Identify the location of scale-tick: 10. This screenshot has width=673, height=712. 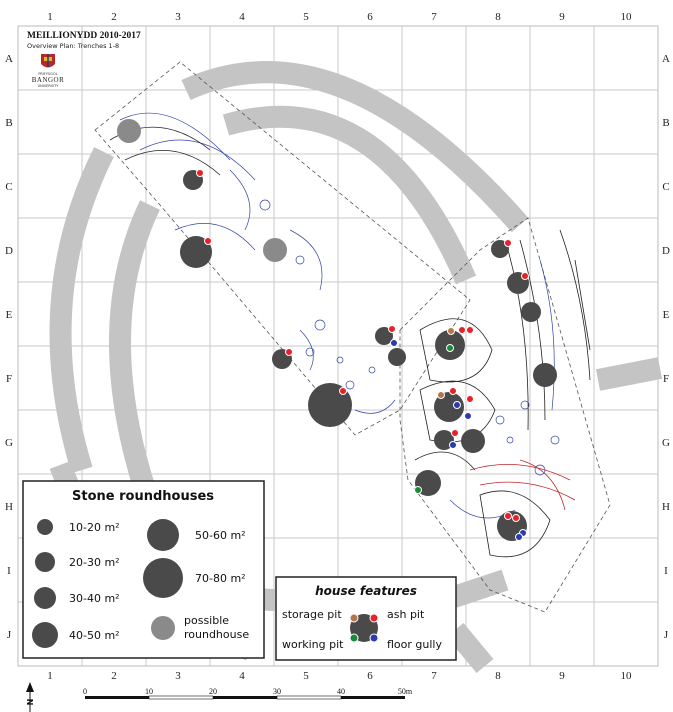
(149, 691).